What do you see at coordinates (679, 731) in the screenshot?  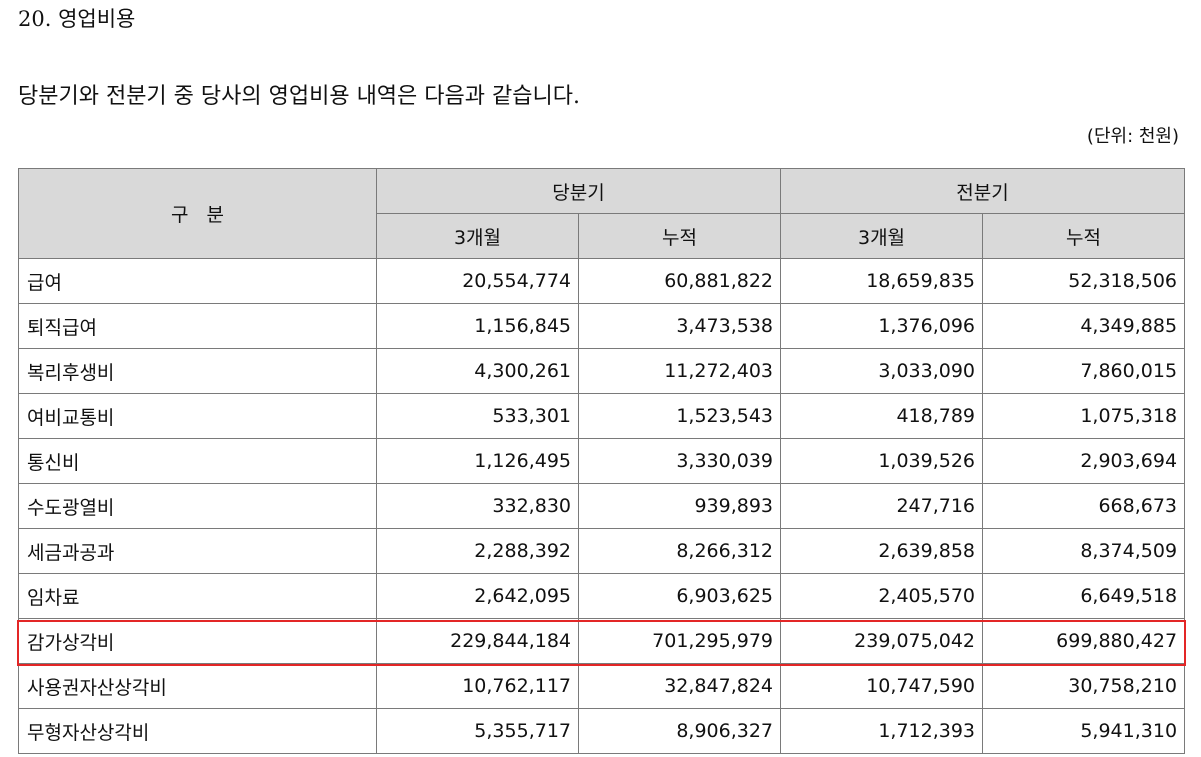 I see `value-cell: 8,906,327` at bounding box center [679, 731].